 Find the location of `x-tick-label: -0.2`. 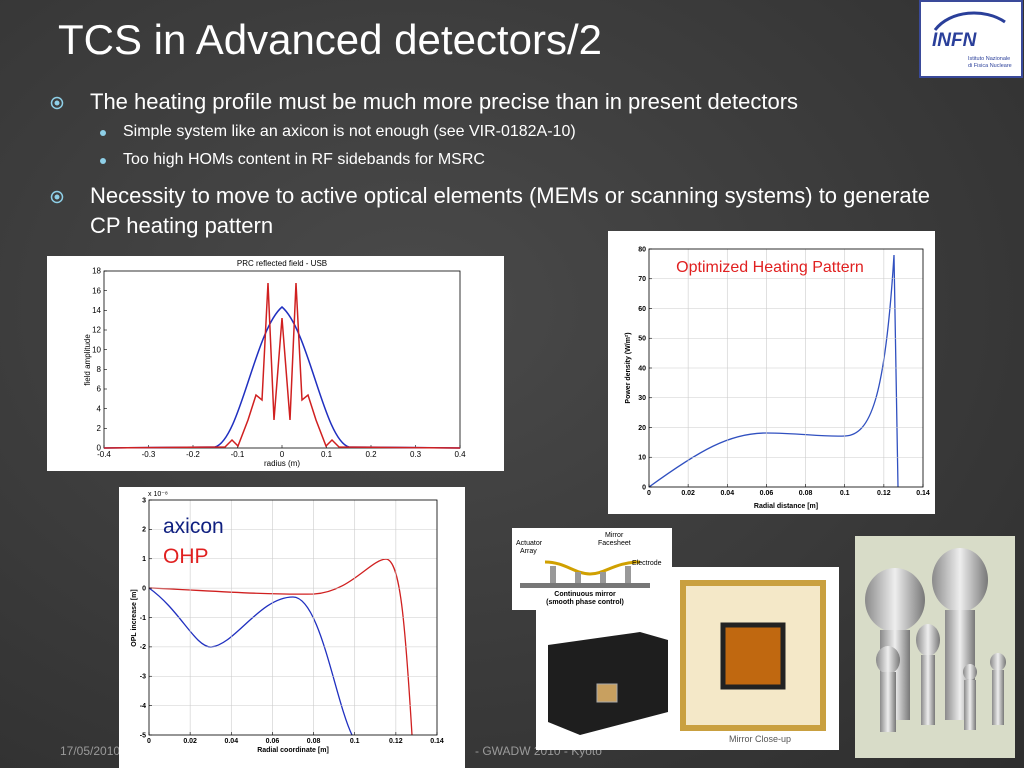

x-tick-label: -0.2 is located at coordinates (193, 454).